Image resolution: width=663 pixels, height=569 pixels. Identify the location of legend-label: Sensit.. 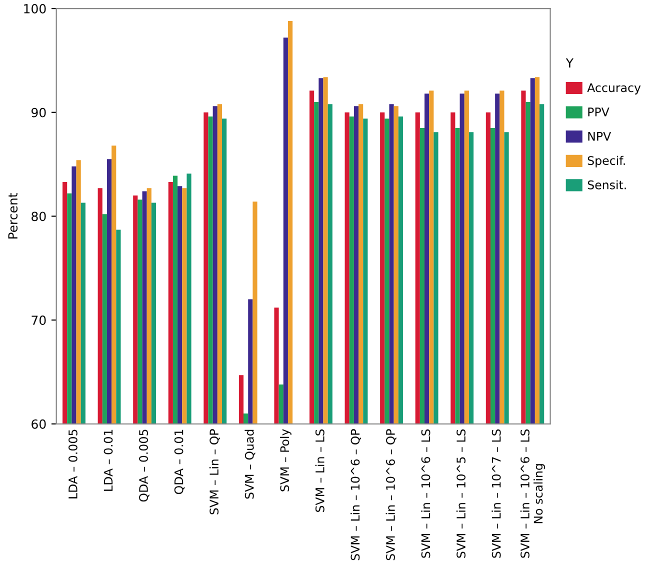
(607, 185).